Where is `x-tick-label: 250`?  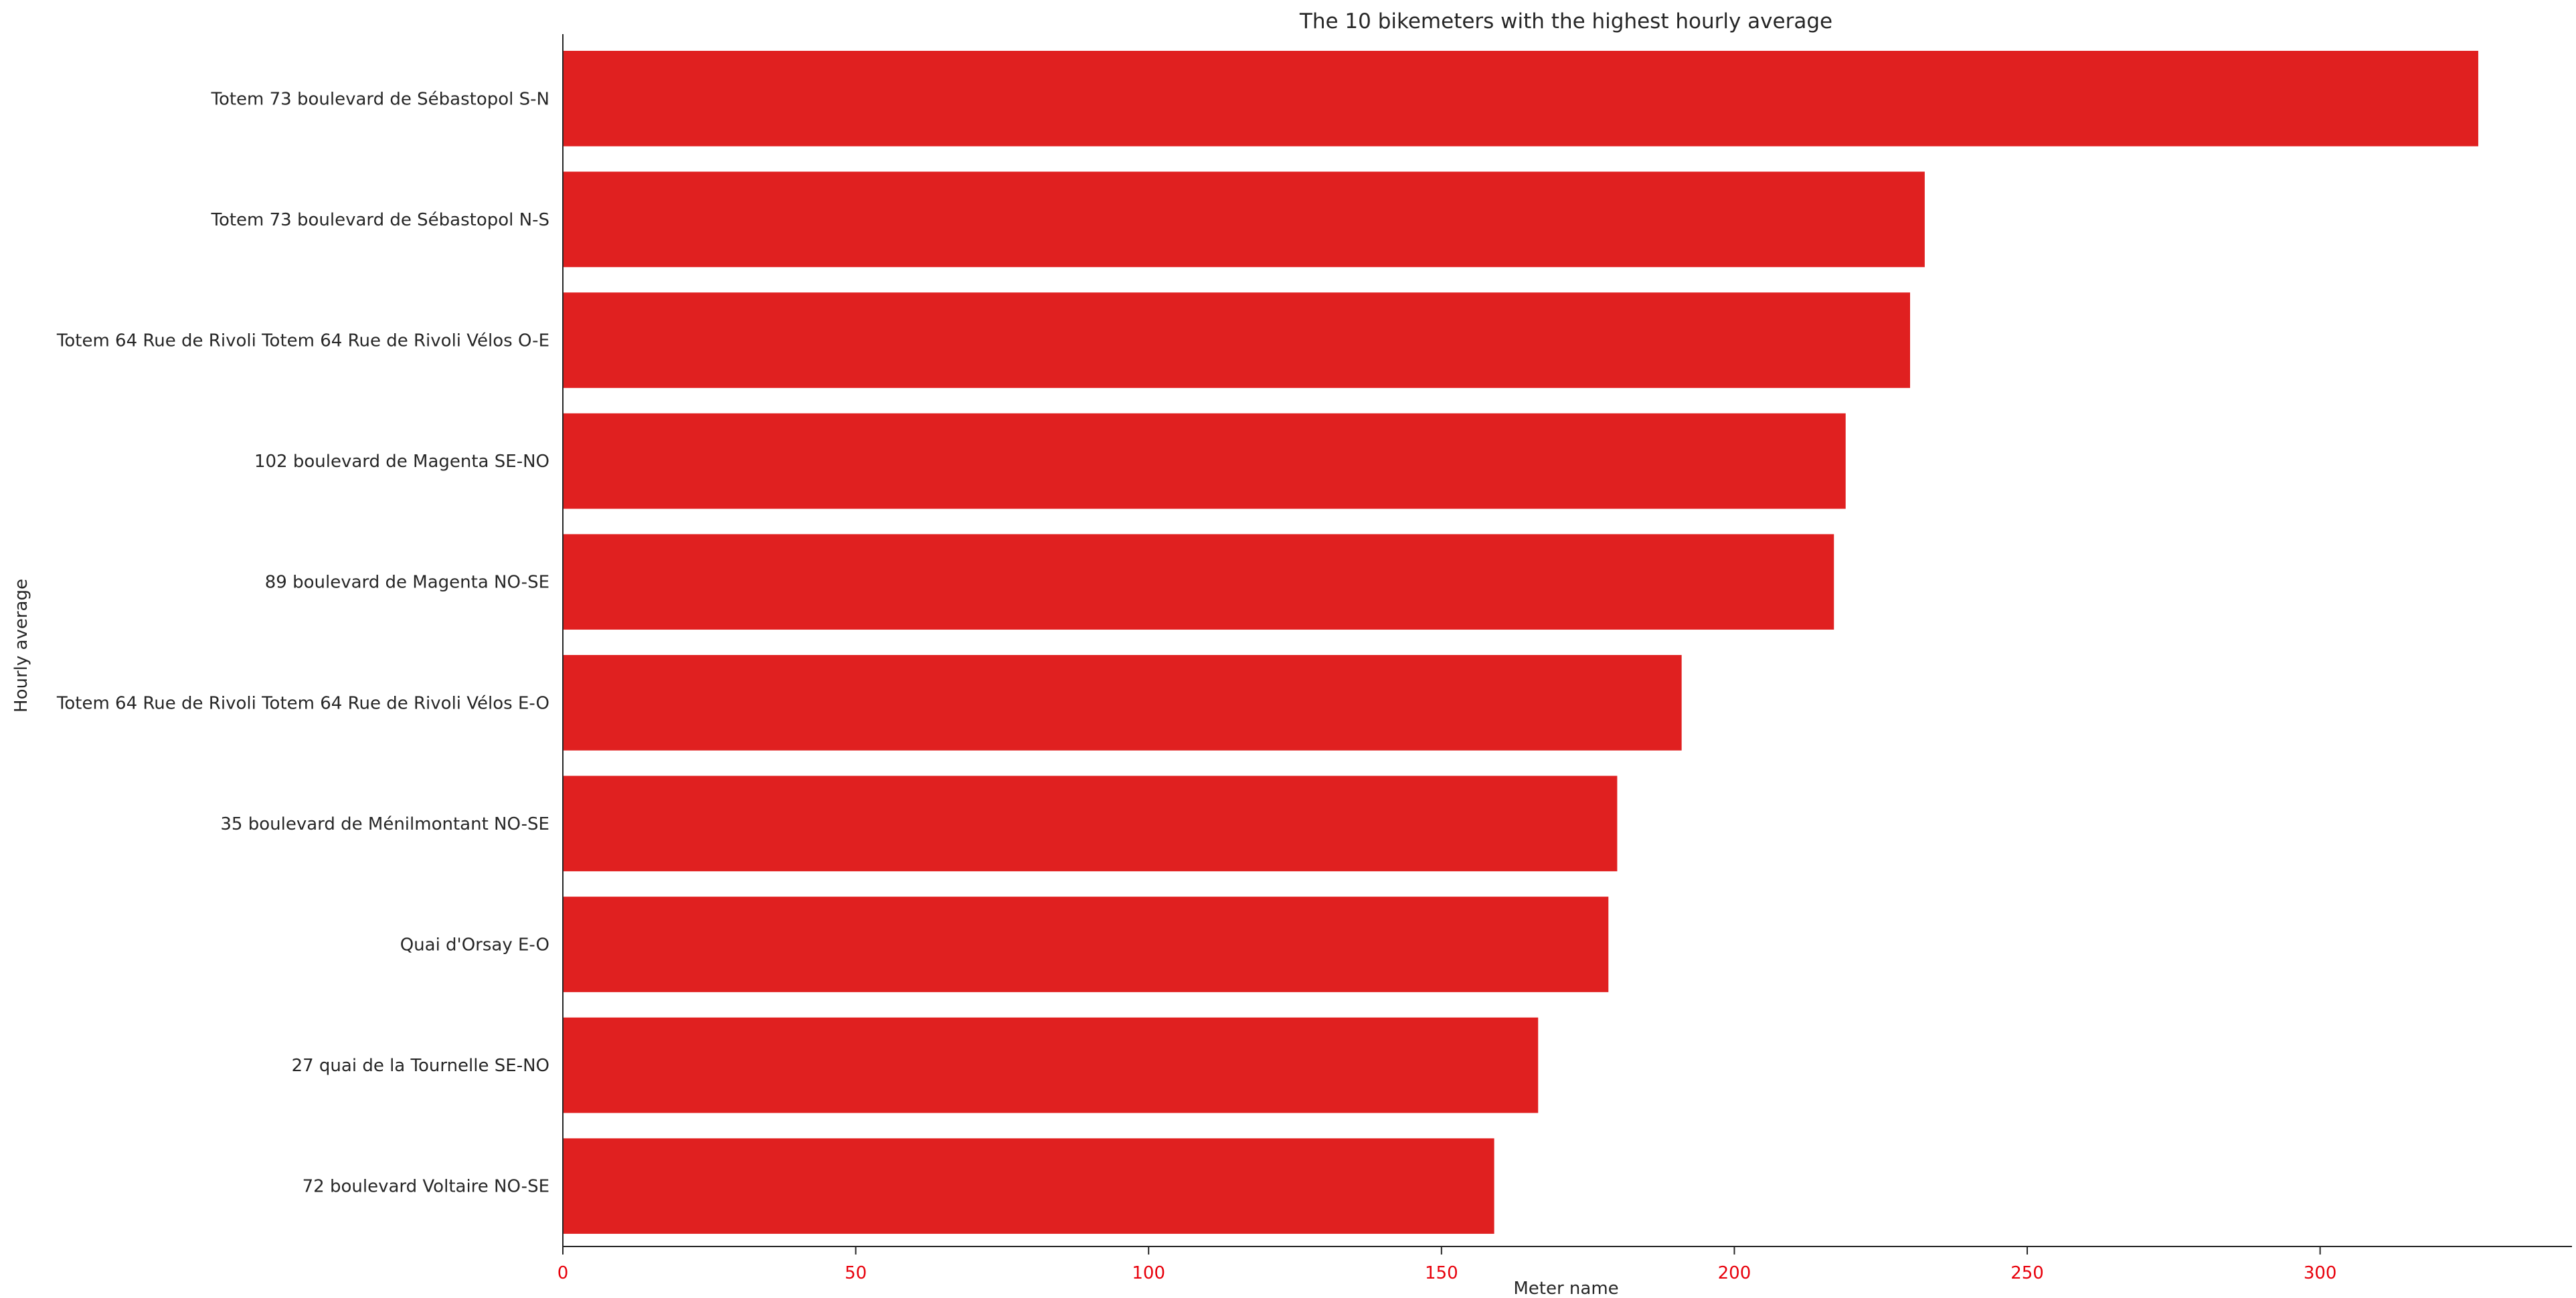 x-tick-label: 250 is located at coordinates (2027, 1273).